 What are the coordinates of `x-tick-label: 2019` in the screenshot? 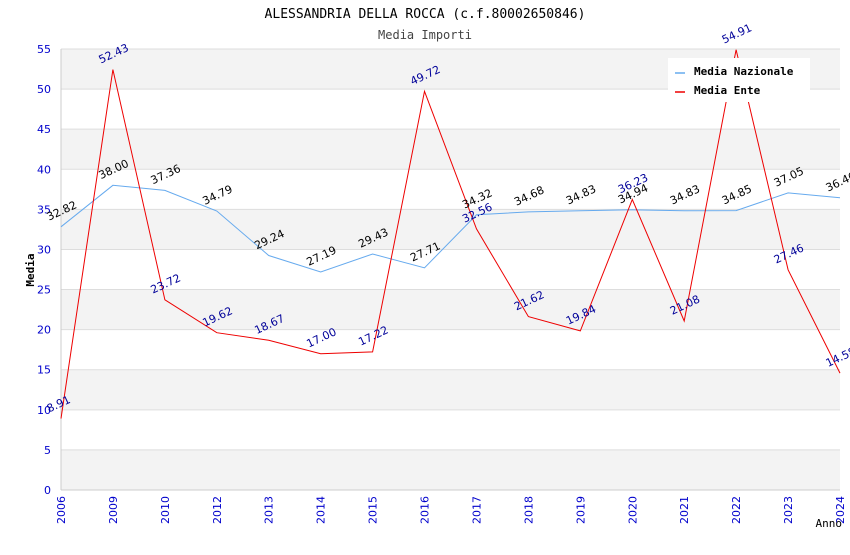 It's located at (580, 510).